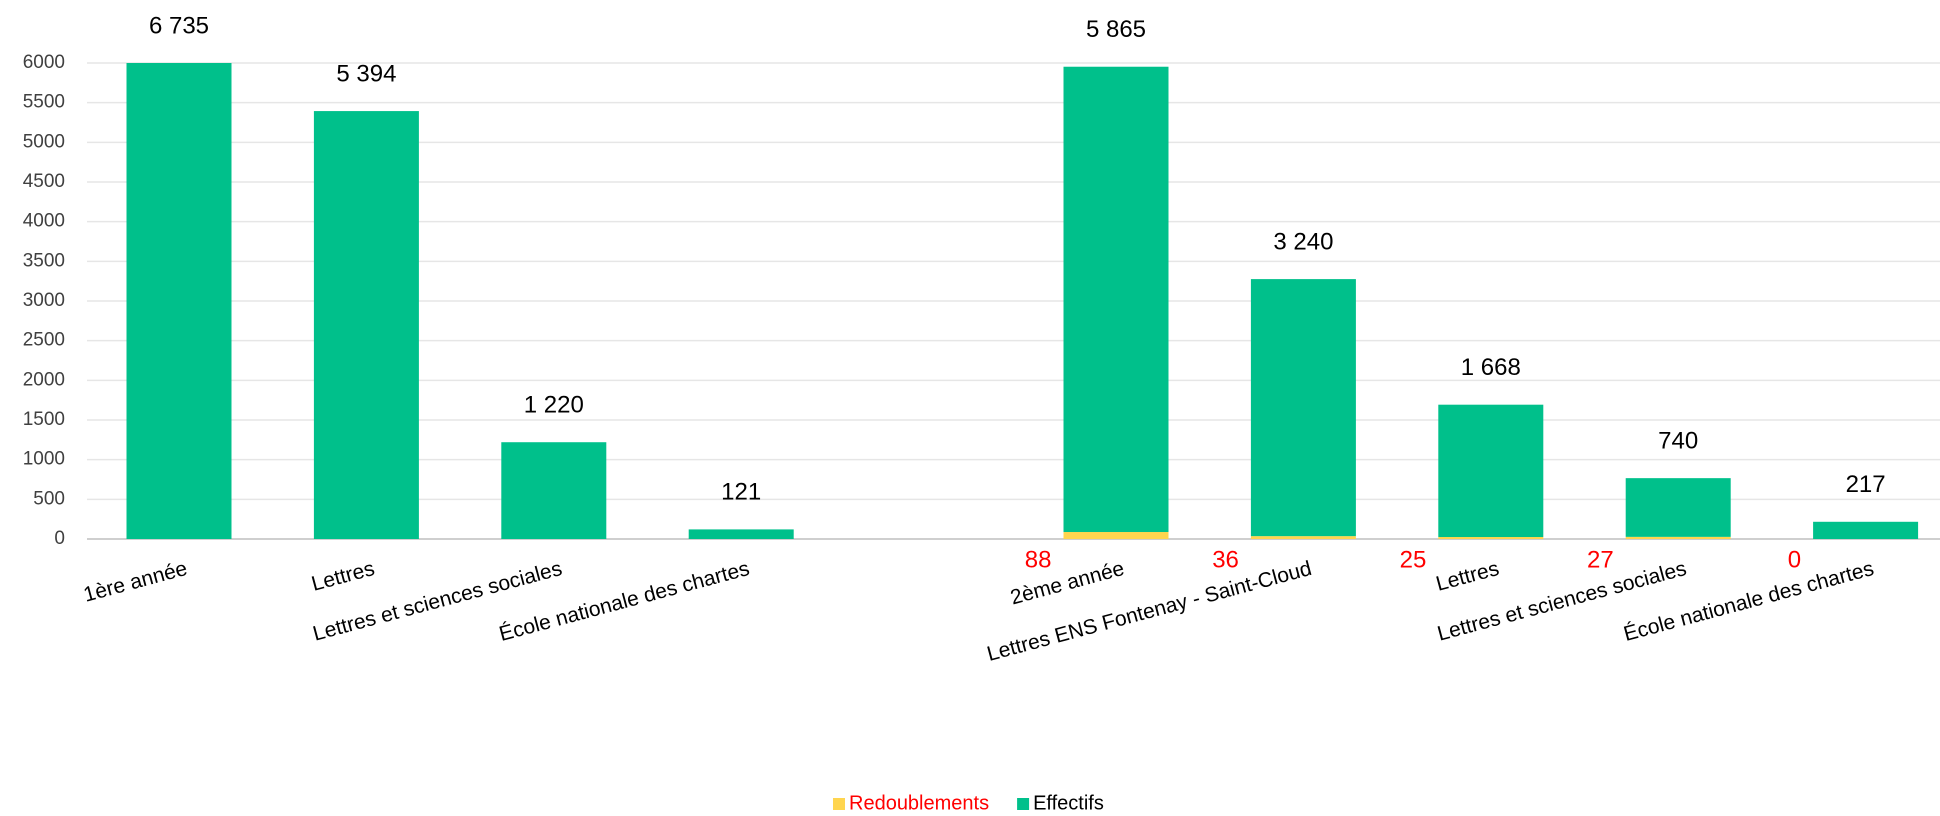  Describe the element at coordinates (44, 300) in the screenshot. I see `y-tick-label: 3000` at that location.